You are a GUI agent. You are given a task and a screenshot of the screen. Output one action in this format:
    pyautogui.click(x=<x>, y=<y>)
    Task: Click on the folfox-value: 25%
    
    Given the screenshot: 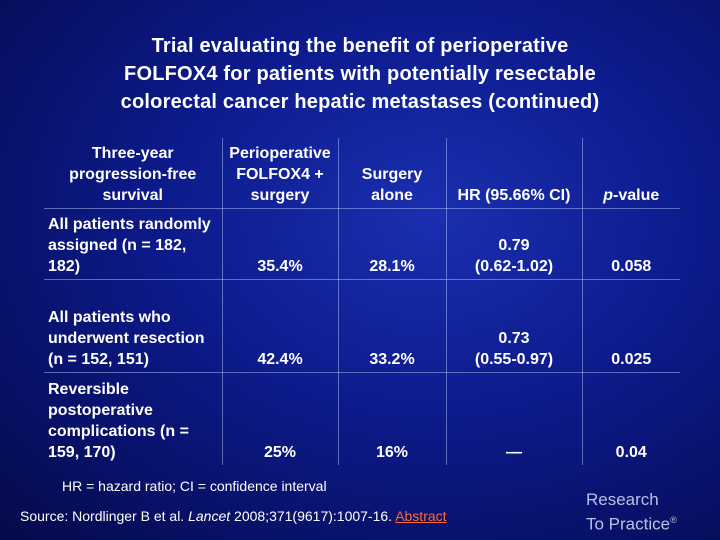 What is the action you would take?
    pyautogui.click(x=280, y=418)
    